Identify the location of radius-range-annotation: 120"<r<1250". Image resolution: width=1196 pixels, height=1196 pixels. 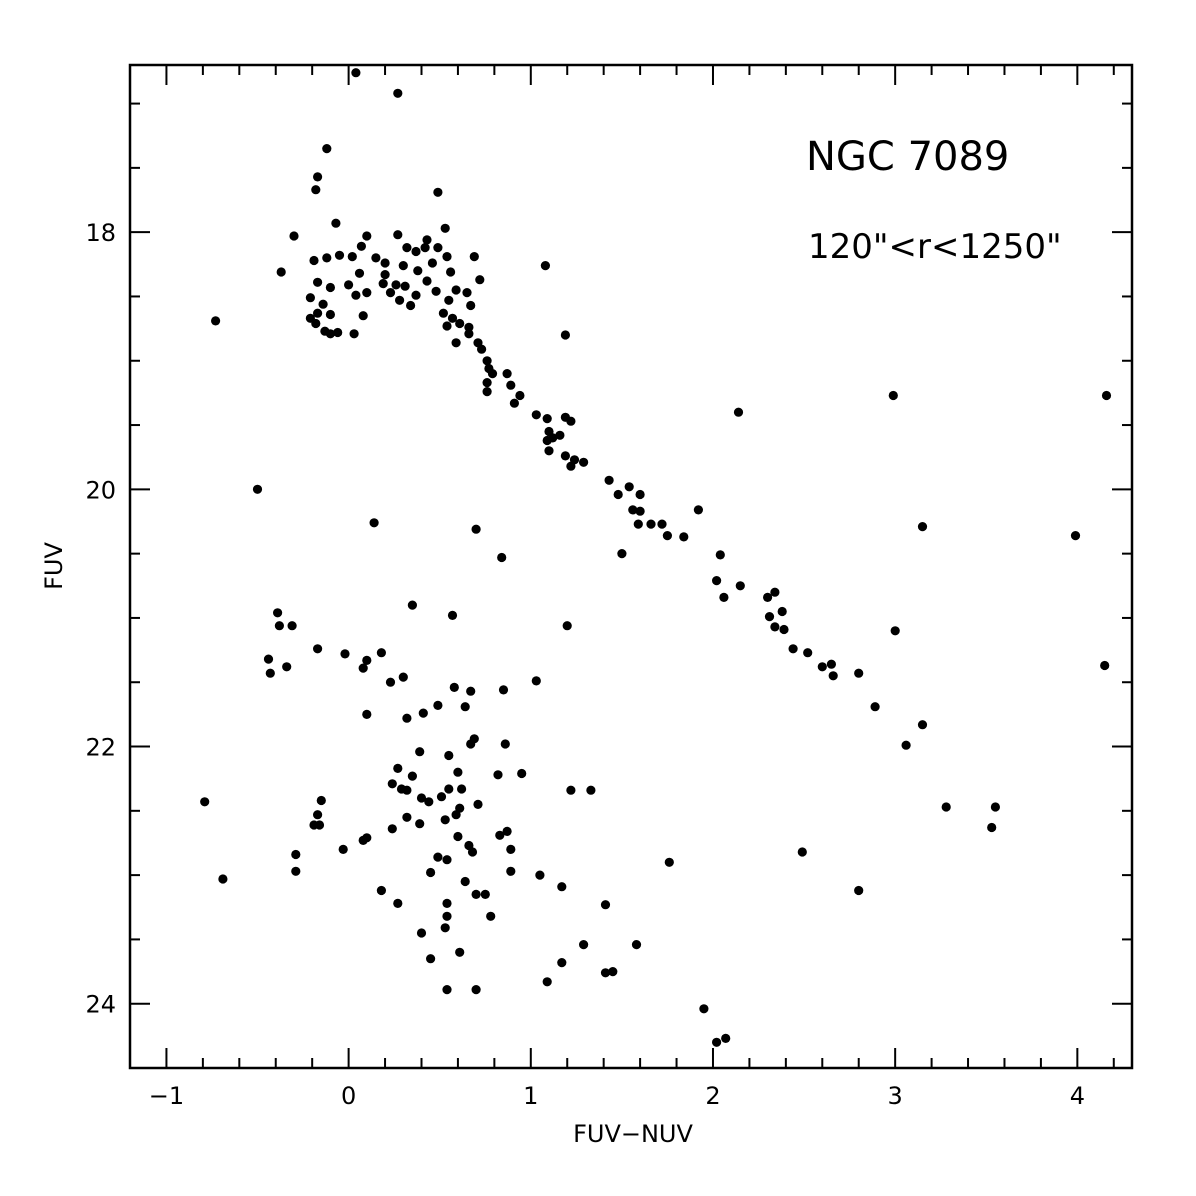
(935, 247).